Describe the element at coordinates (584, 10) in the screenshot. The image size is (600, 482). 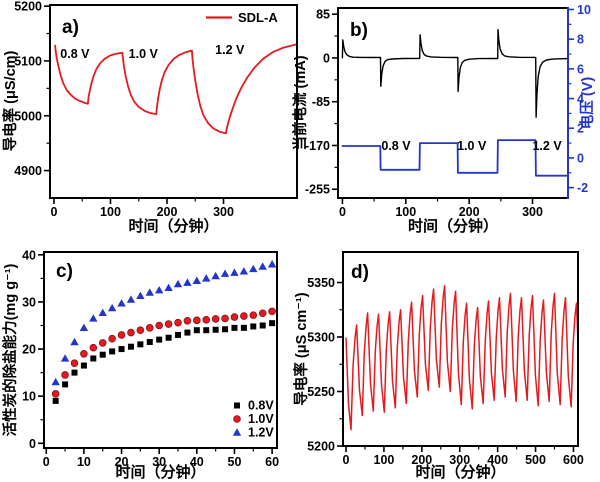
I see `y-right-tick-label: 10` at that location.